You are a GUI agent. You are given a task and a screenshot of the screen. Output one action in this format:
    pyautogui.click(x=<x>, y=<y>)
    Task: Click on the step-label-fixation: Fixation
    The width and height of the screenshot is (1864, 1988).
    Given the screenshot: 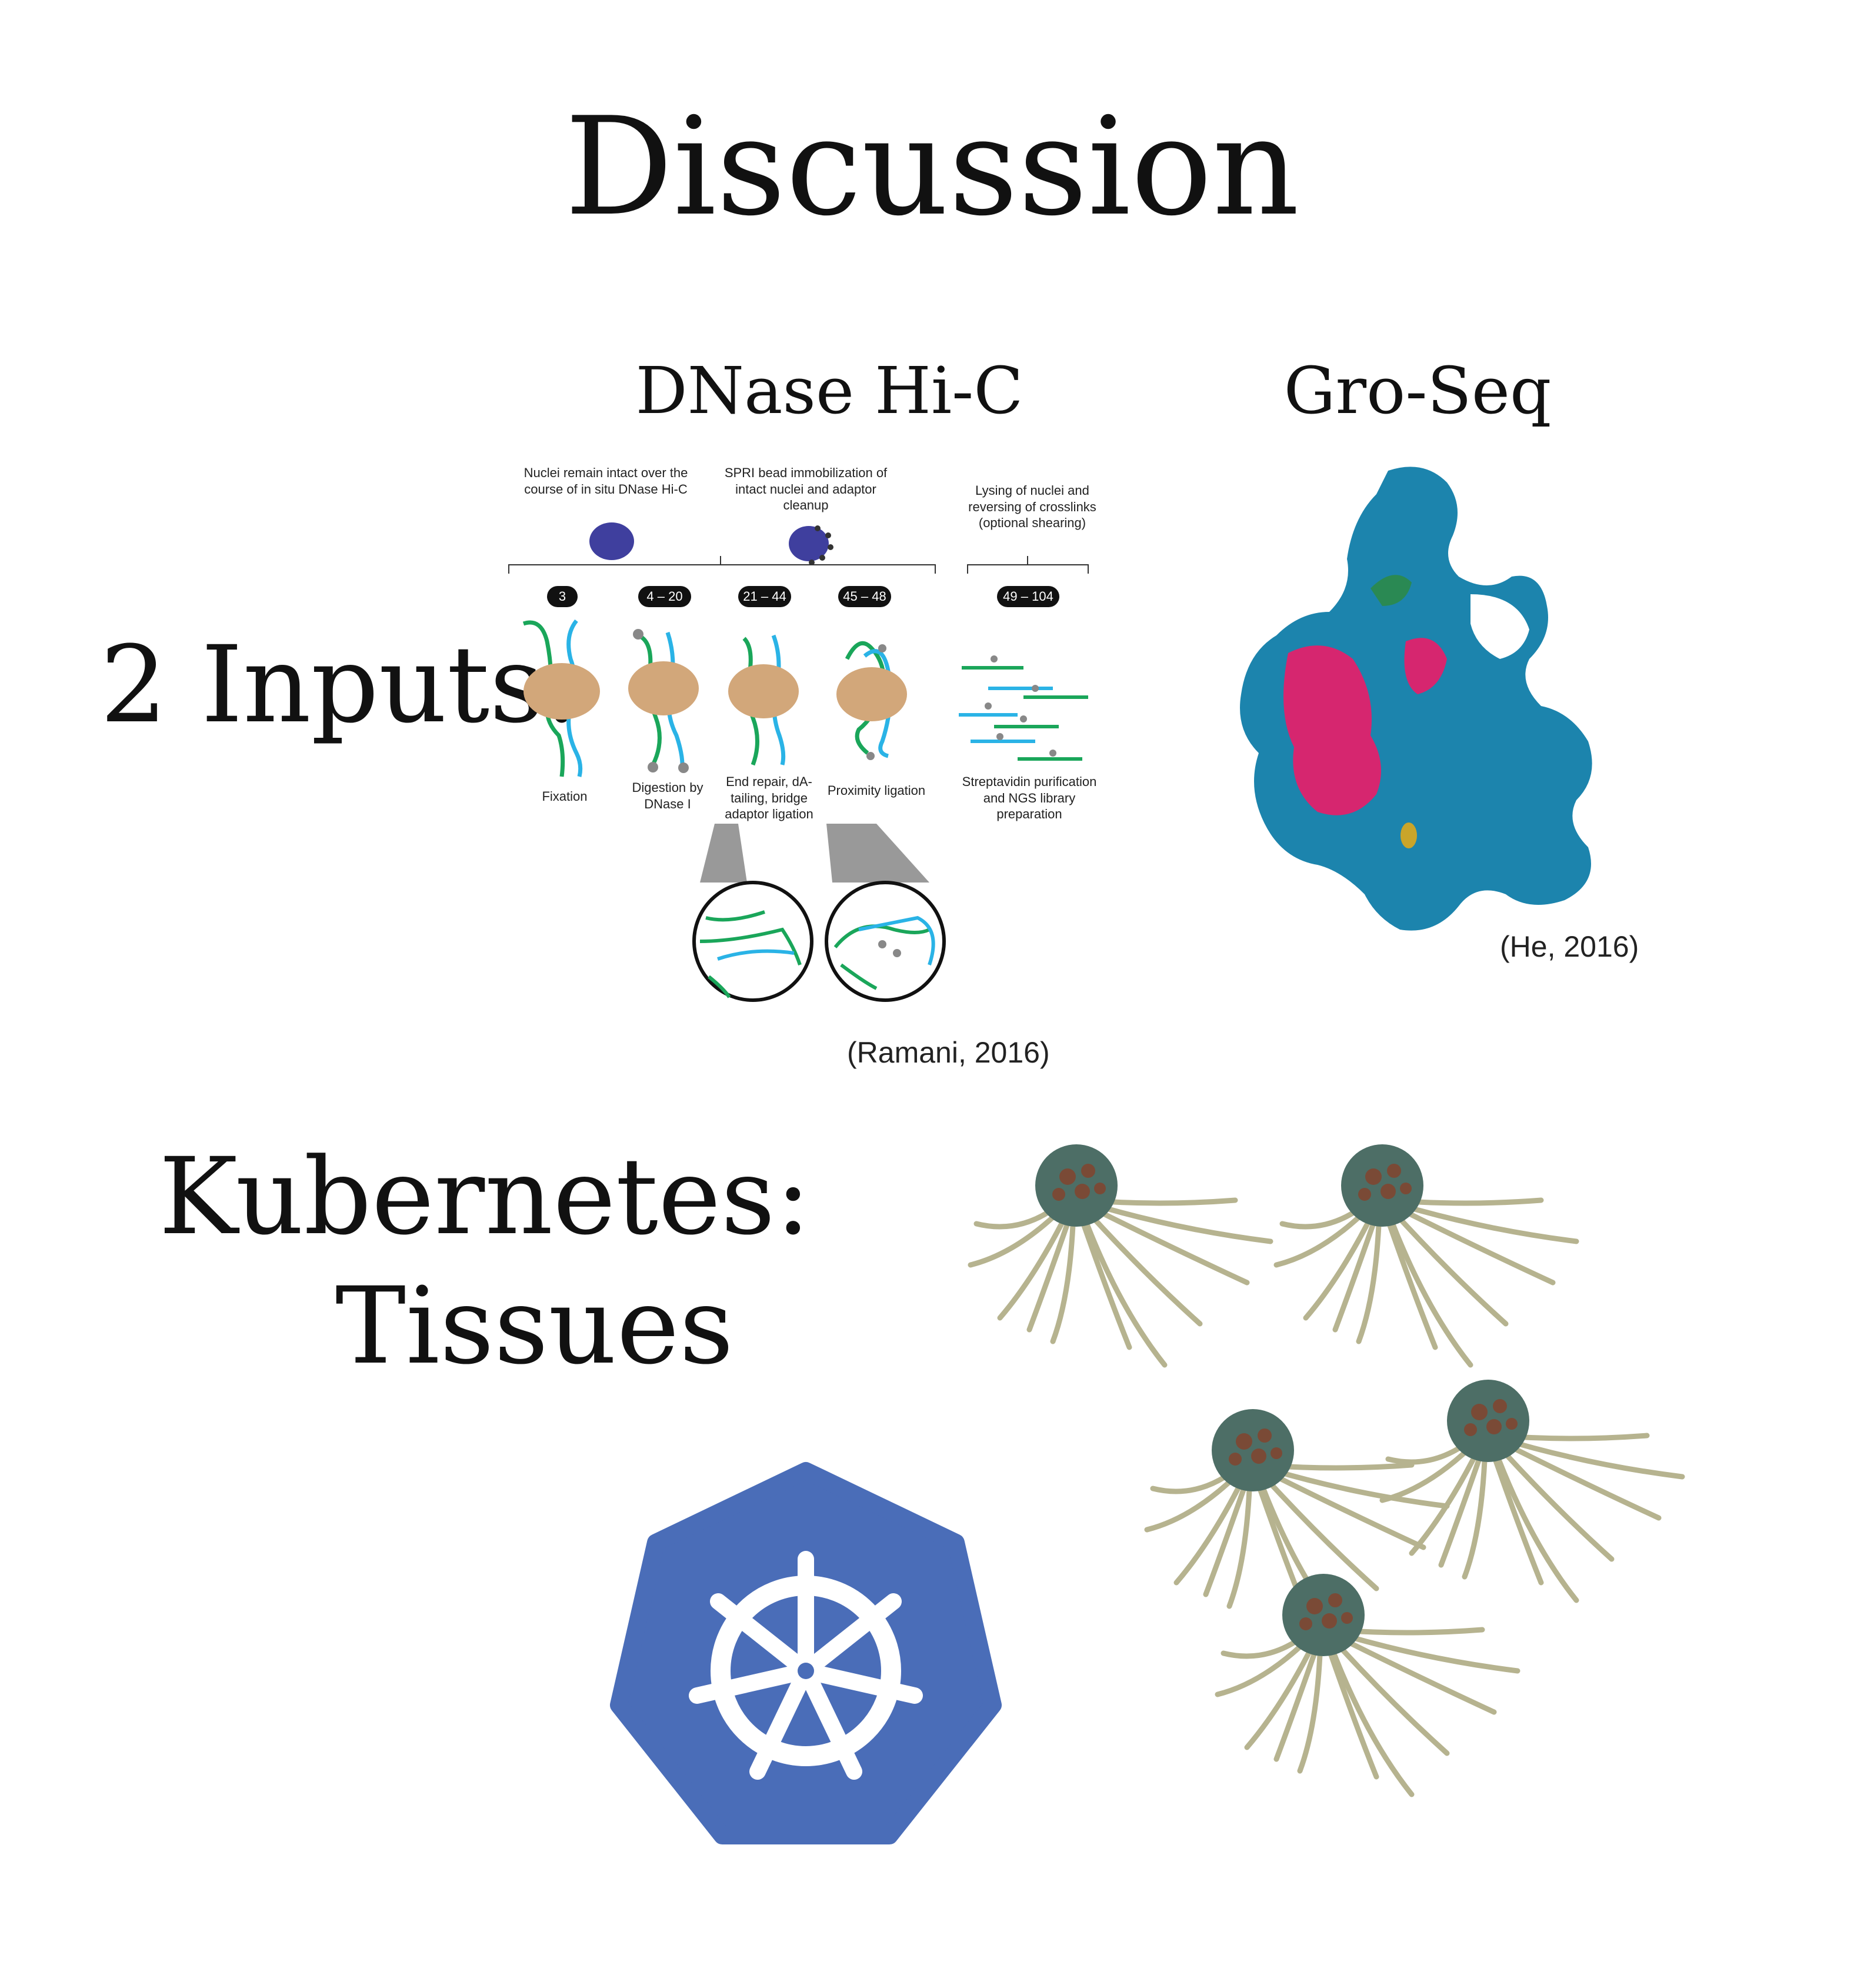 What is the action you would take?
    pyautogui.click(x=565, y=796)
    